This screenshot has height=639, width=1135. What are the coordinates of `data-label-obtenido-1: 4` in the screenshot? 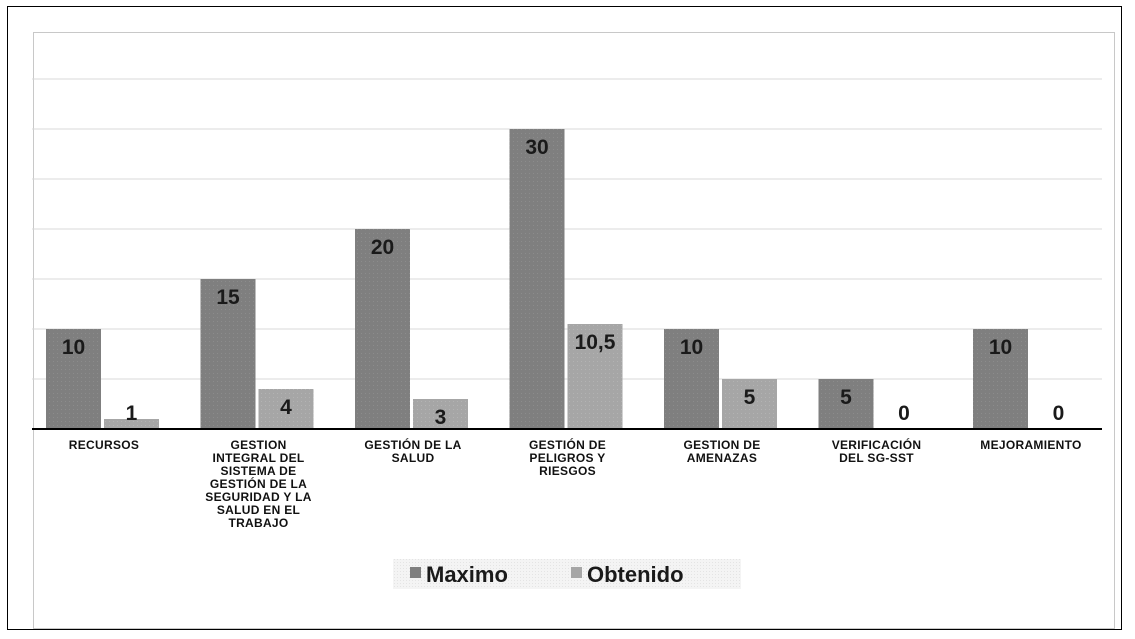 It's located at (286, 407).